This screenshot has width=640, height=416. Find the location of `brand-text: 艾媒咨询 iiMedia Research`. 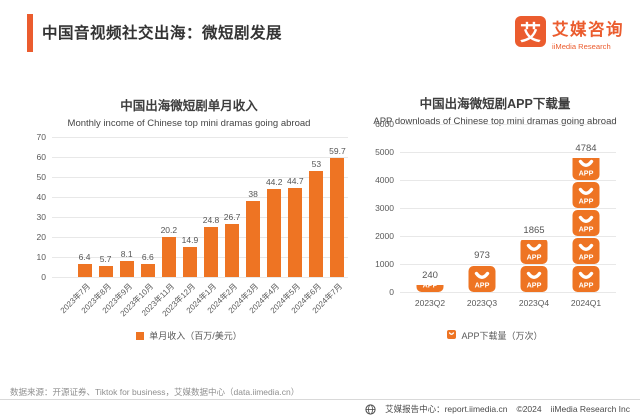

brand-text: 艾媒咨询 iiMedia Research is located at coordinates (588, 33).